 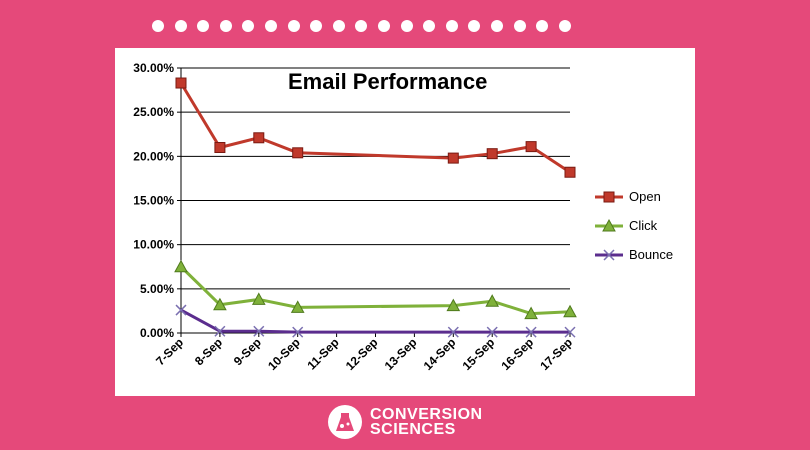 What do you see at coordinates (426, 414) in the screenshot?
I see `logo-line-1: CONVERSION` at bounding box center [426, 414].